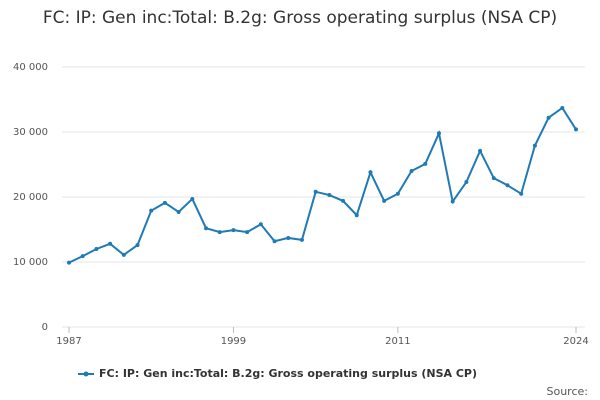  What do you see at coordinates (397, 341) in the screenshot?
I see `x-tick-label: 2011` at bounding box center [397, 341].